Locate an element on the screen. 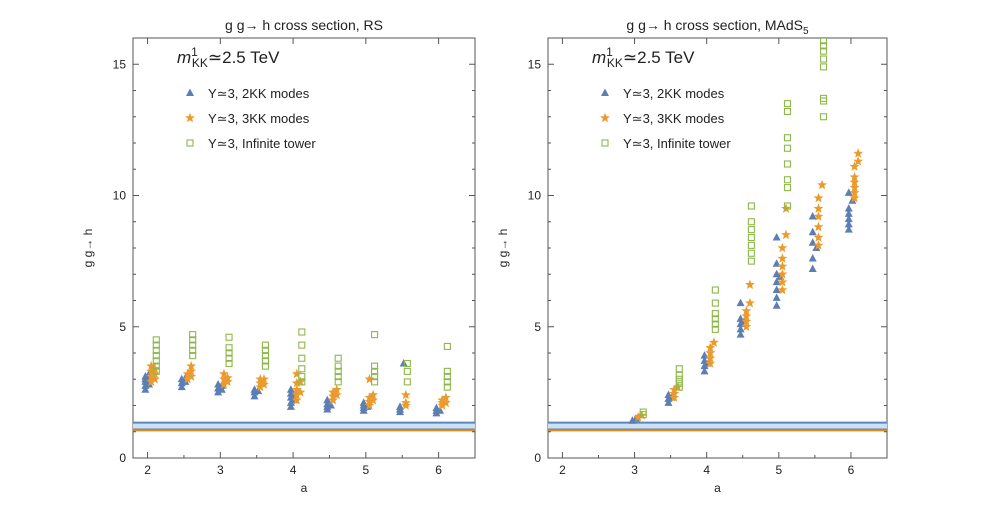  x-tick-label: 5 is located at coordinates (366, 470).